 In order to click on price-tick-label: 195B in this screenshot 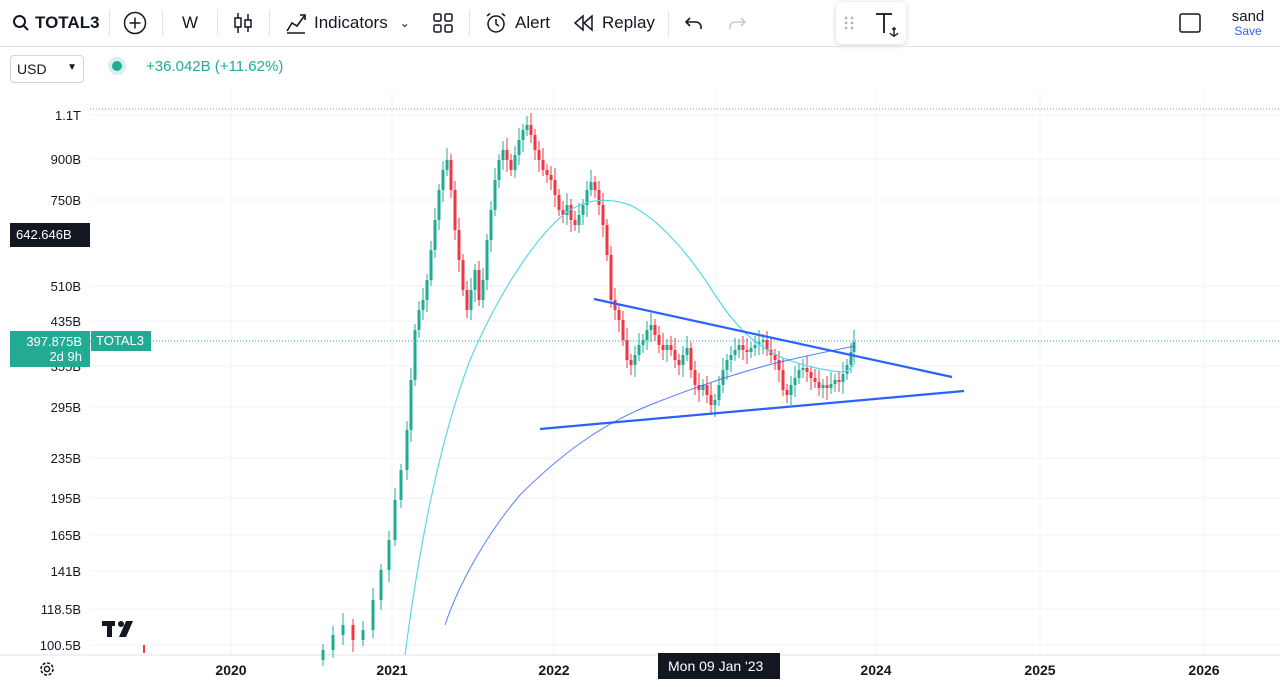, I will do `click(66, 498)`.